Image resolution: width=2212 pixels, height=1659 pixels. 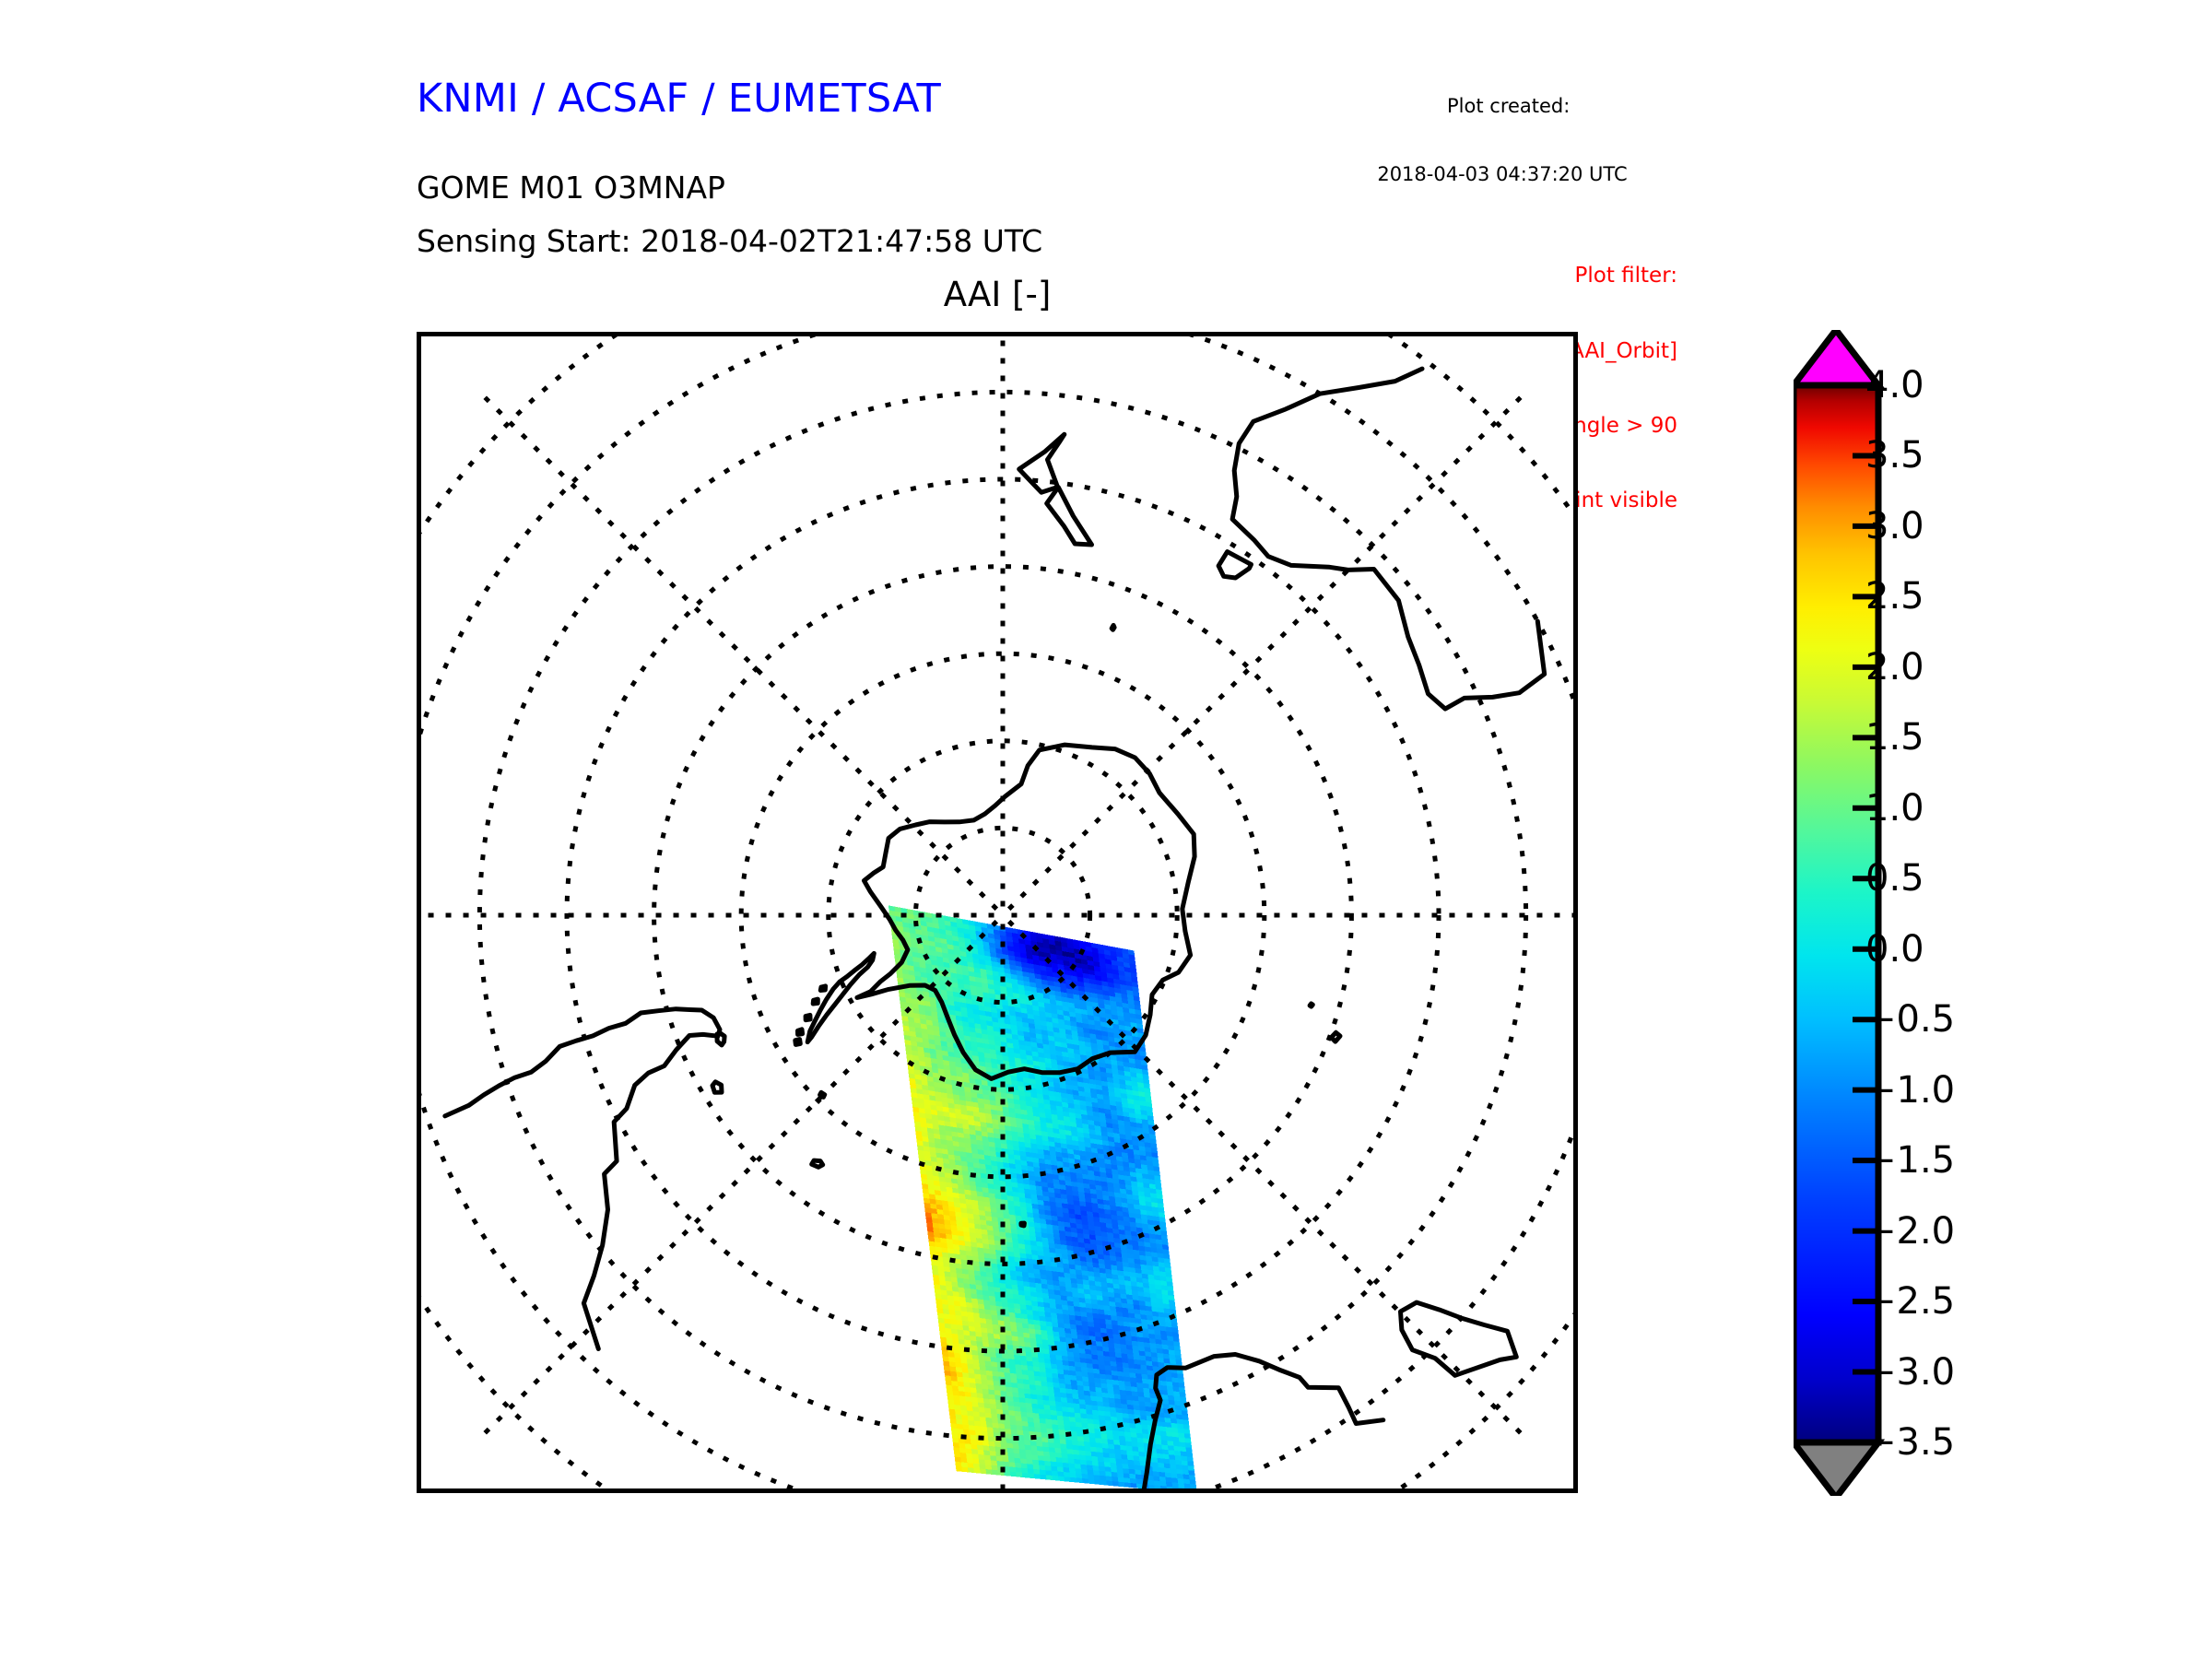 I want to click on coastline, so click(x=1335, y=1037).